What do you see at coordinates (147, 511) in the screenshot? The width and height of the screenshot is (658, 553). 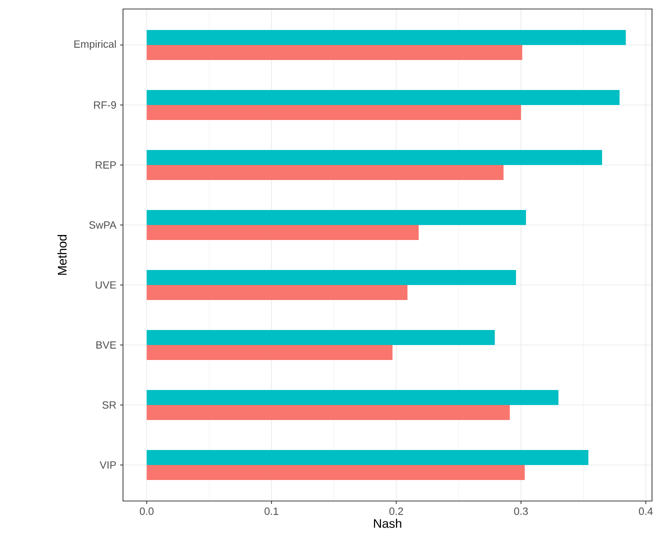 I see `x-tick-label: 0.0` at bounding box center [147, 511].